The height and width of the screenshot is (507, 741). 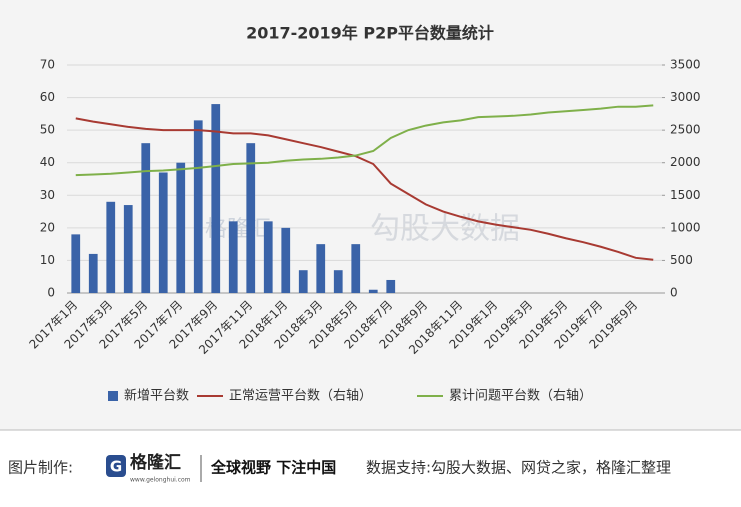 What do you see at coordinates (51, 293) in the screenshot?
I see `y-tick-label: 0` at bounding box center [51, 293].